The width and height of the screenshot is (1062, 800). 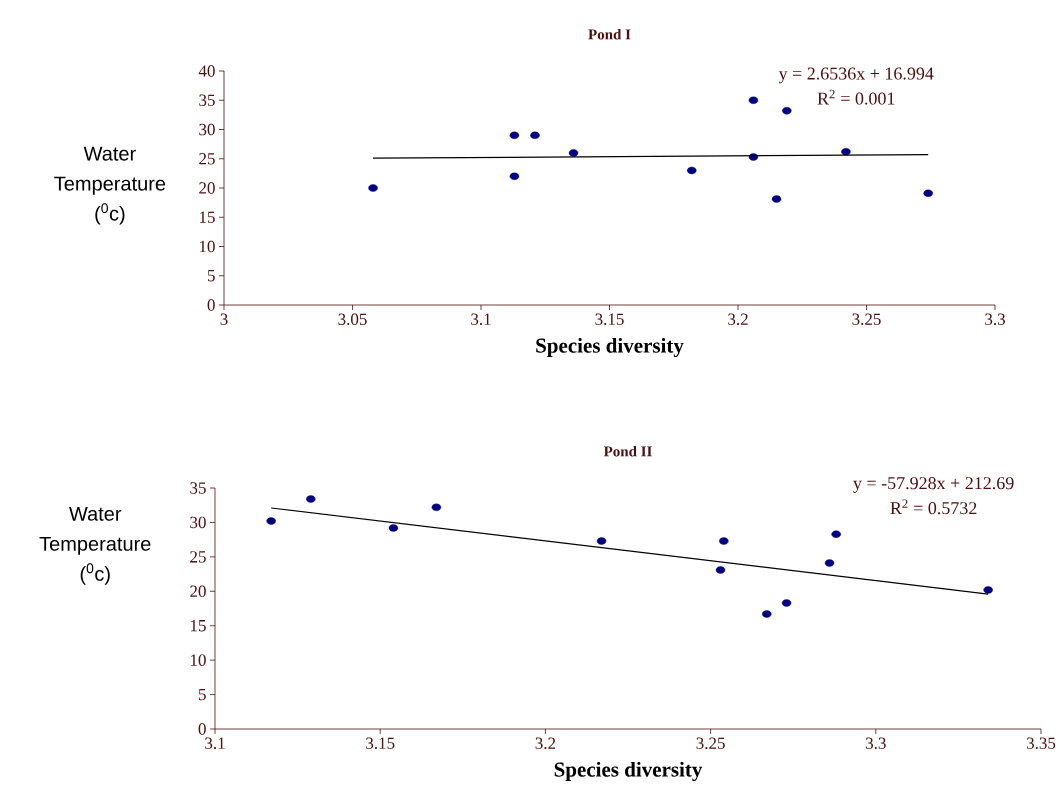 I want to click on y-tick-label: 40, so click(x=206, y=71).